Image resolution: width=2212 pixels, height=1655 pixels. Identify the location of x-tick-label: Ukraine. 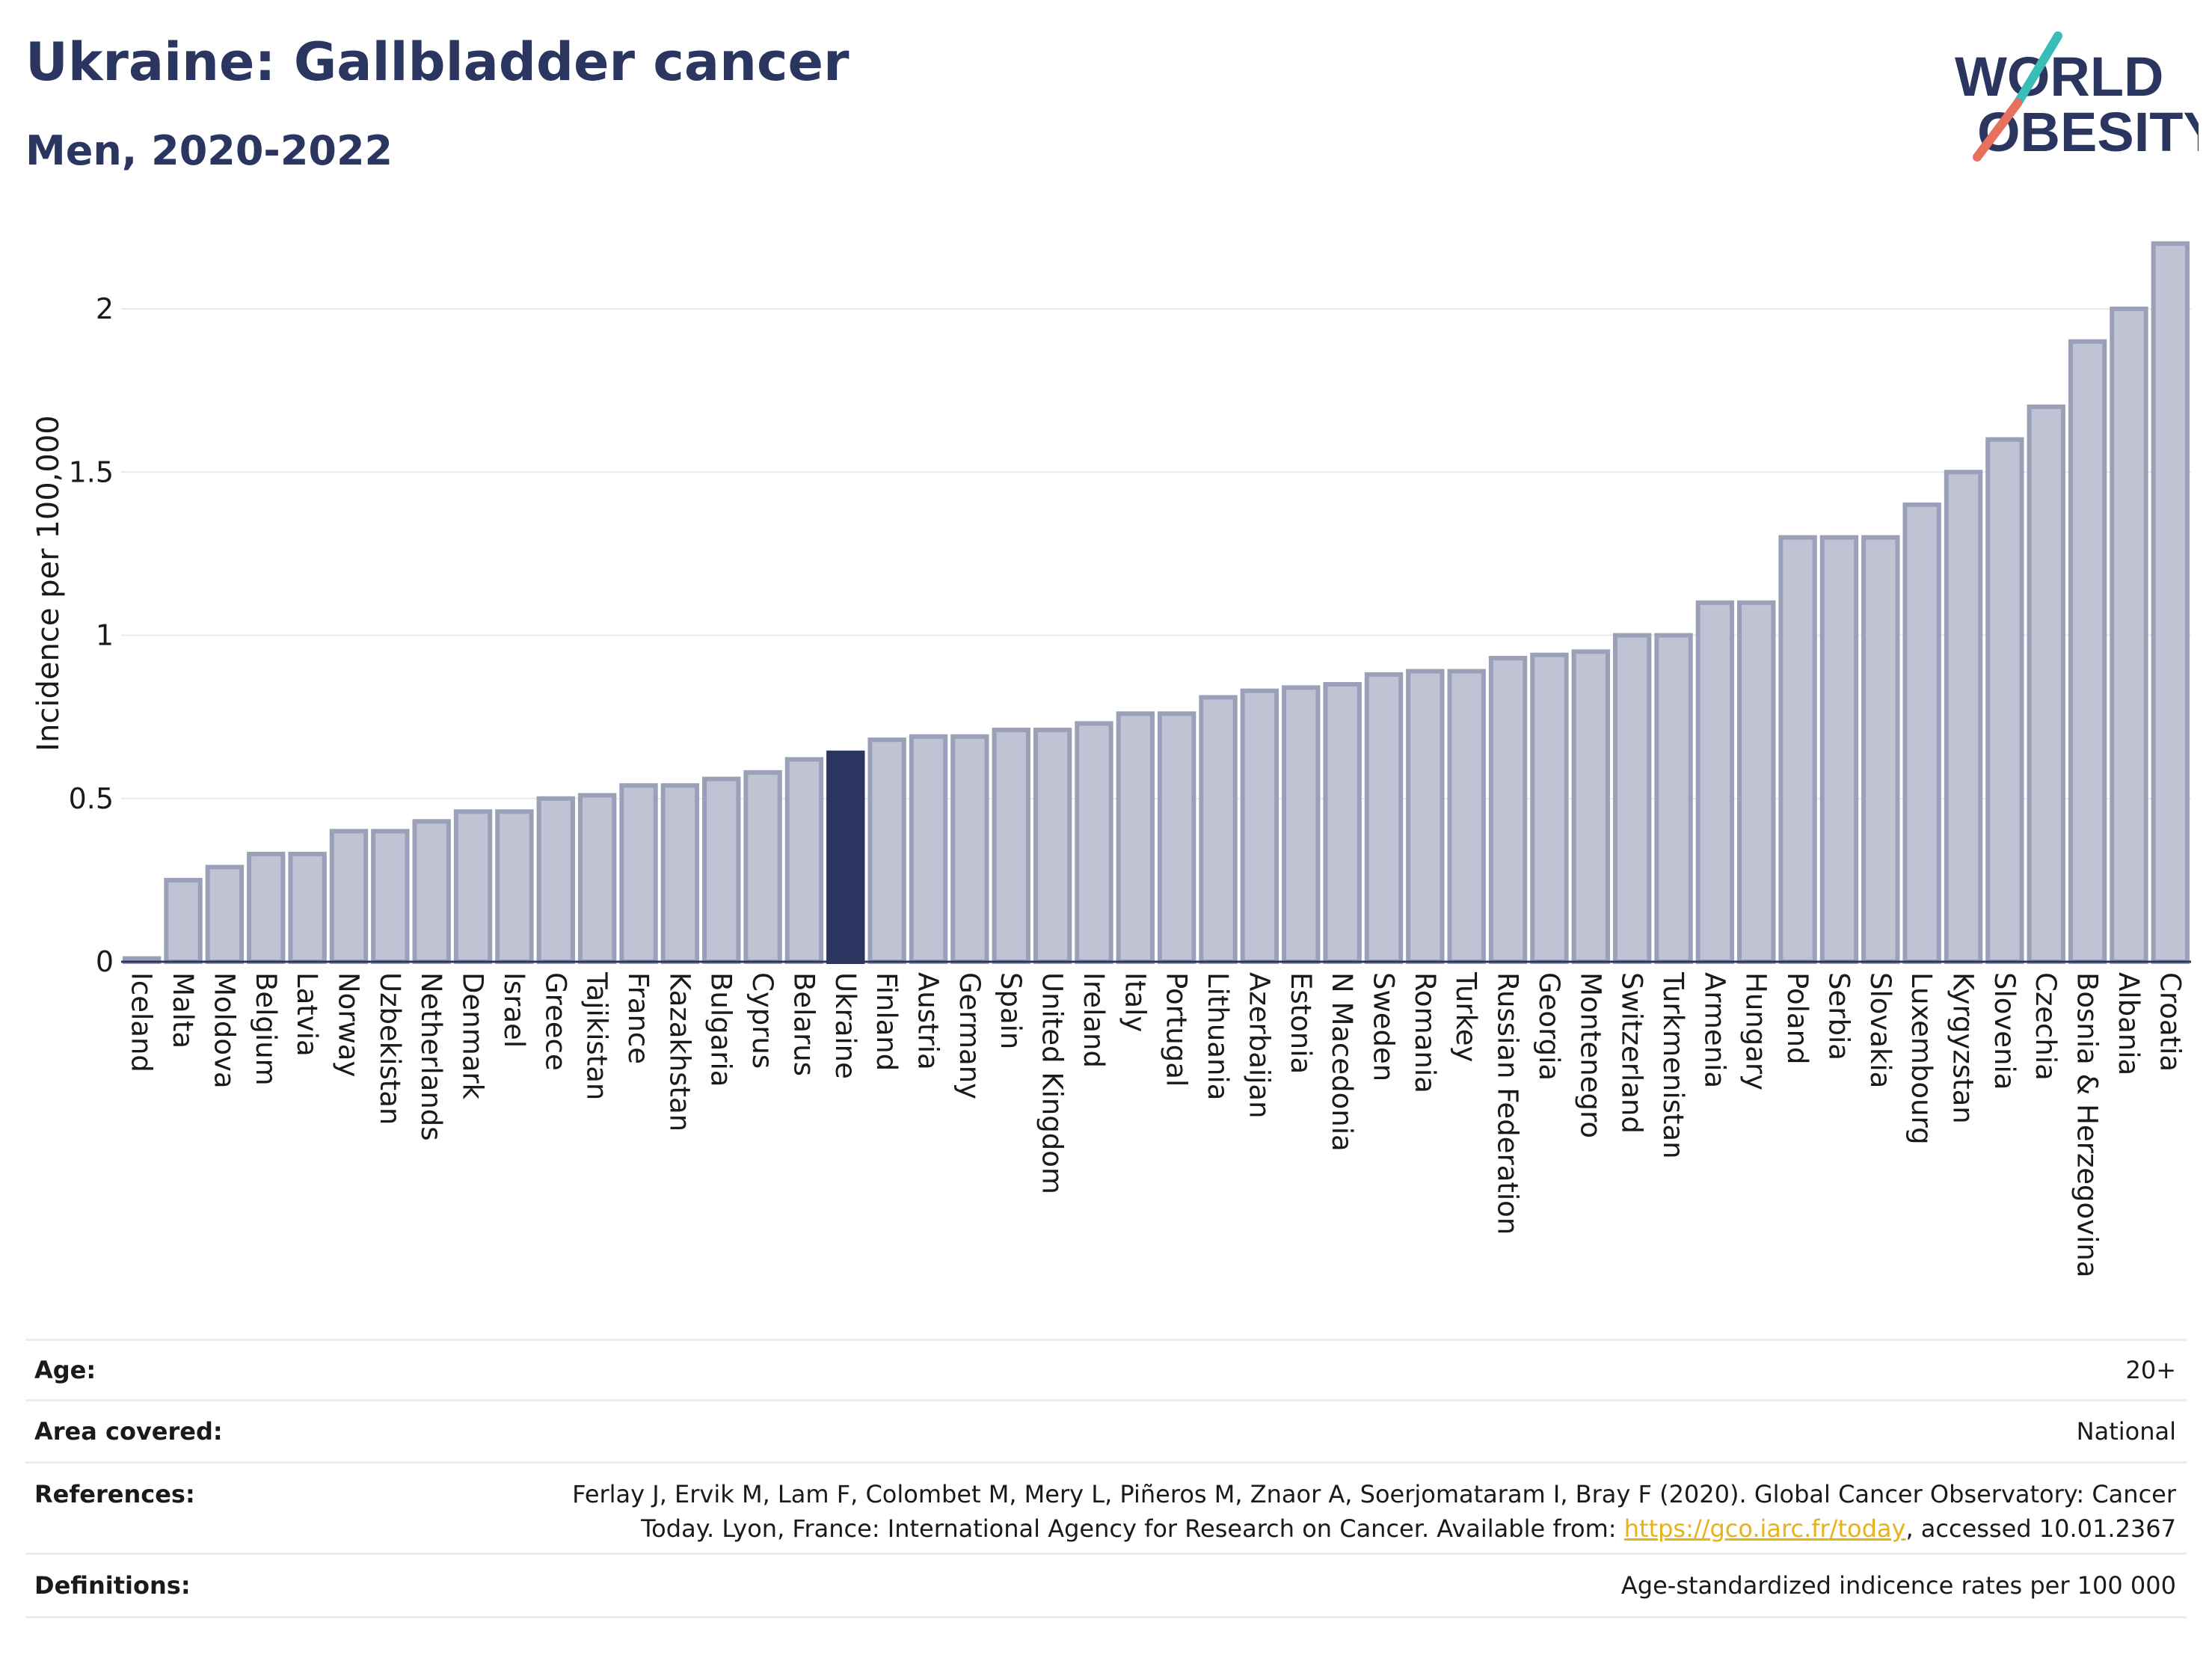
(845, 1025).